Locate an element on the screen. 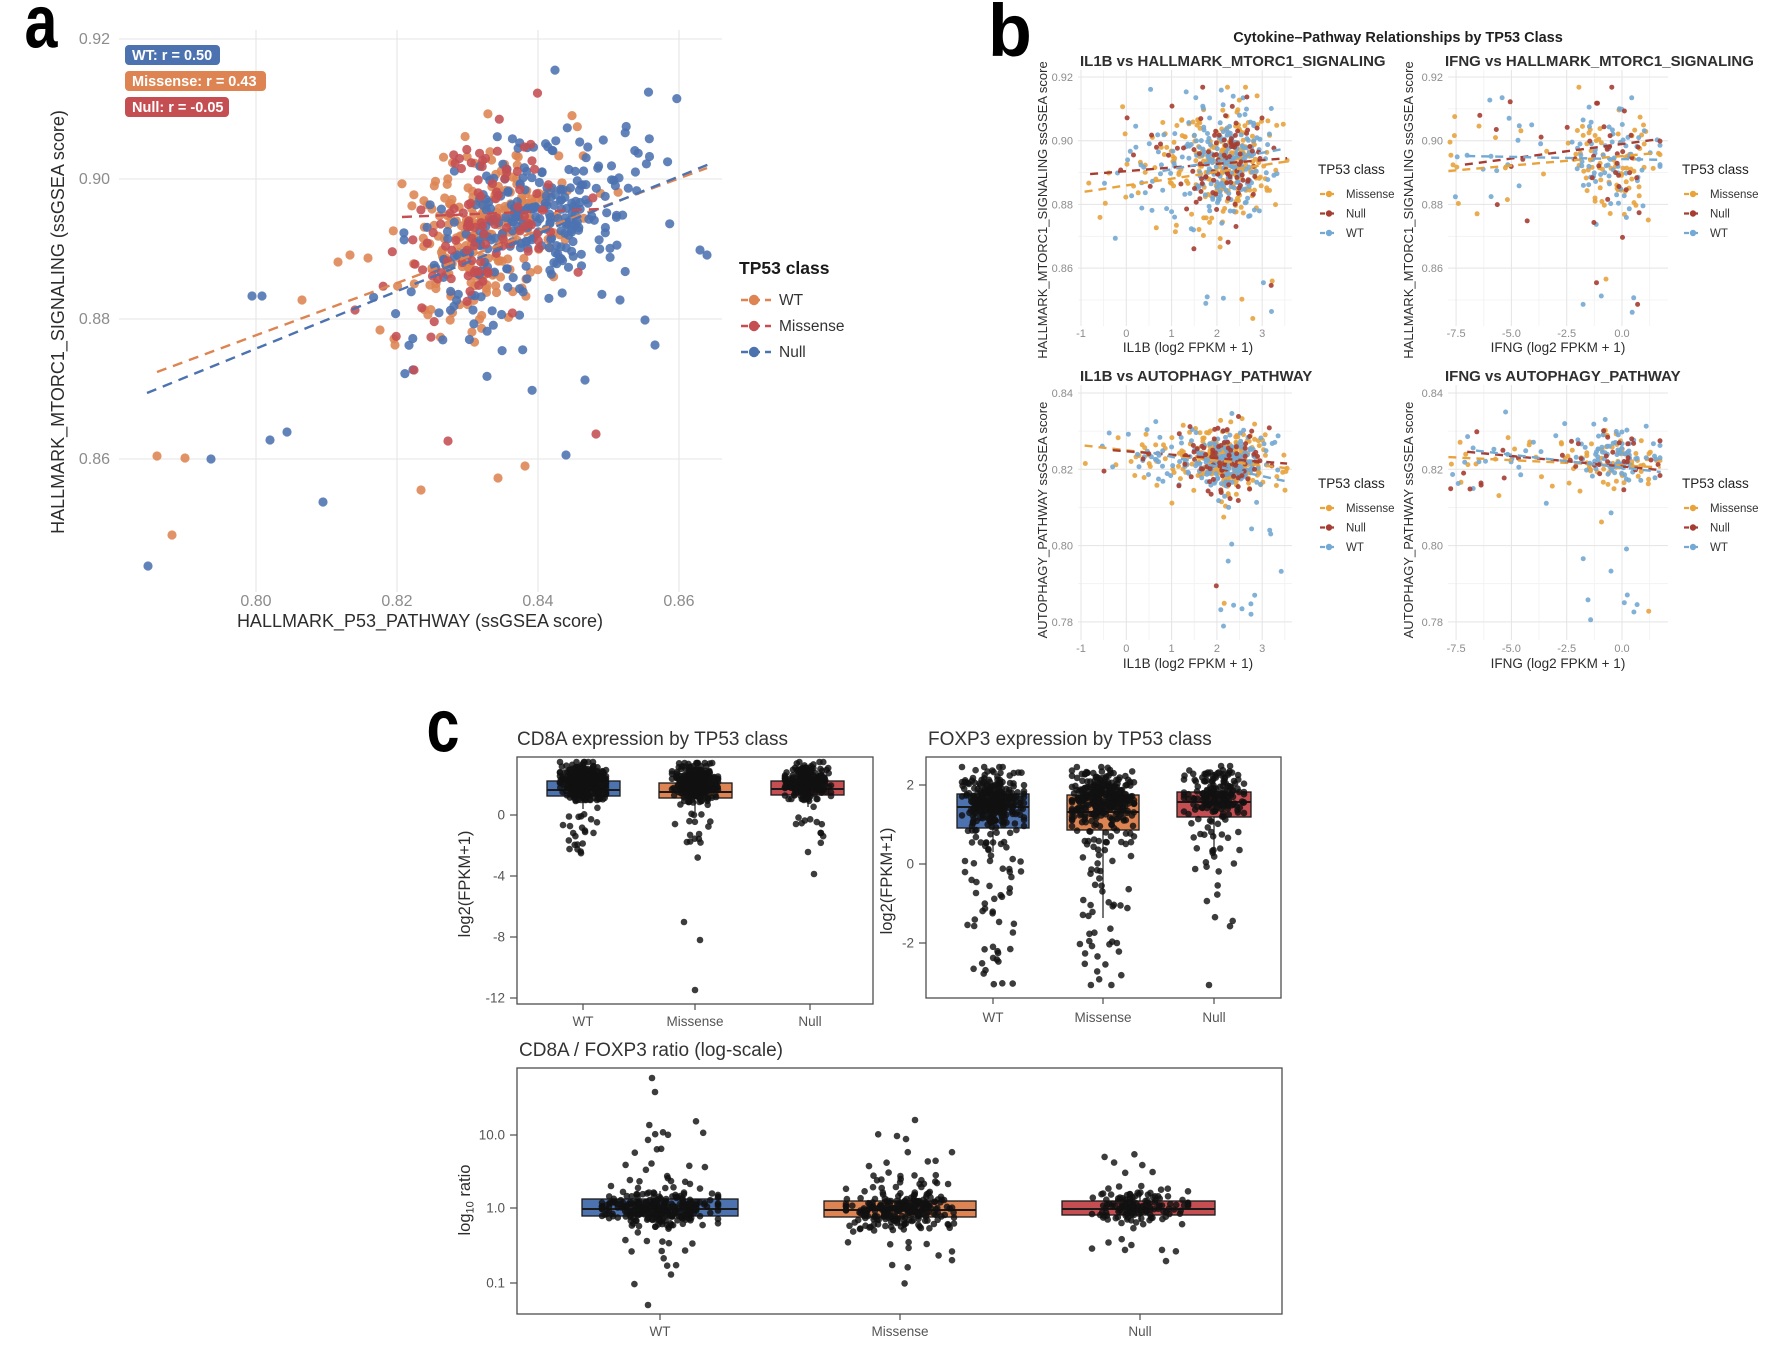 The width and height of the screenshot is (1772, 1345). svg-text:HALLMARK_MTORC1_SIGNALING (ssG: HALLMARK_MTORC1_SIGNALING (ssGSEA score) is located at coordinates (58, 322).